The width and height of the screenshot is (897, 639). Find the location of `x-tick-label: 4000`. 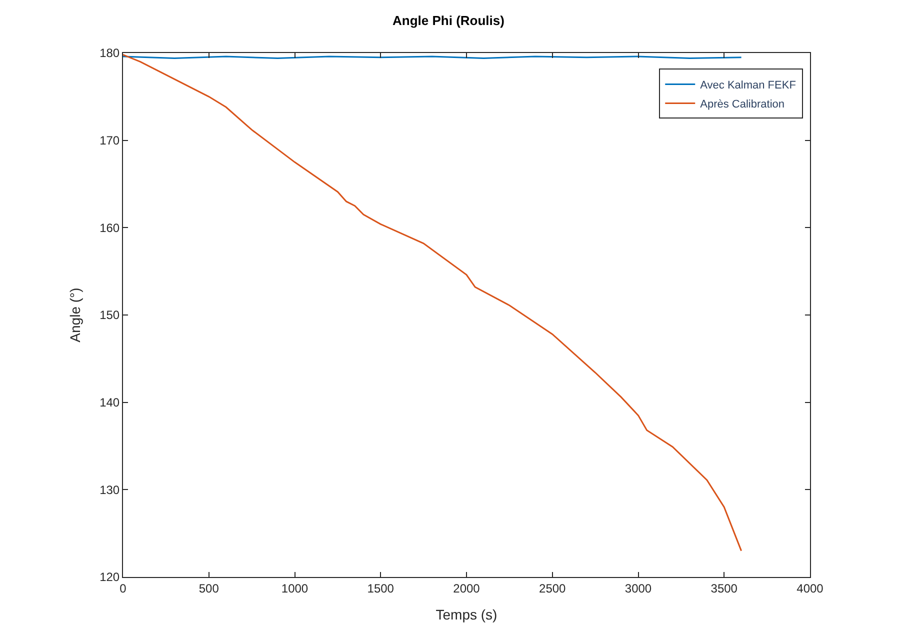

x-tick-label: 4000 is located at coordinates (810, 588).